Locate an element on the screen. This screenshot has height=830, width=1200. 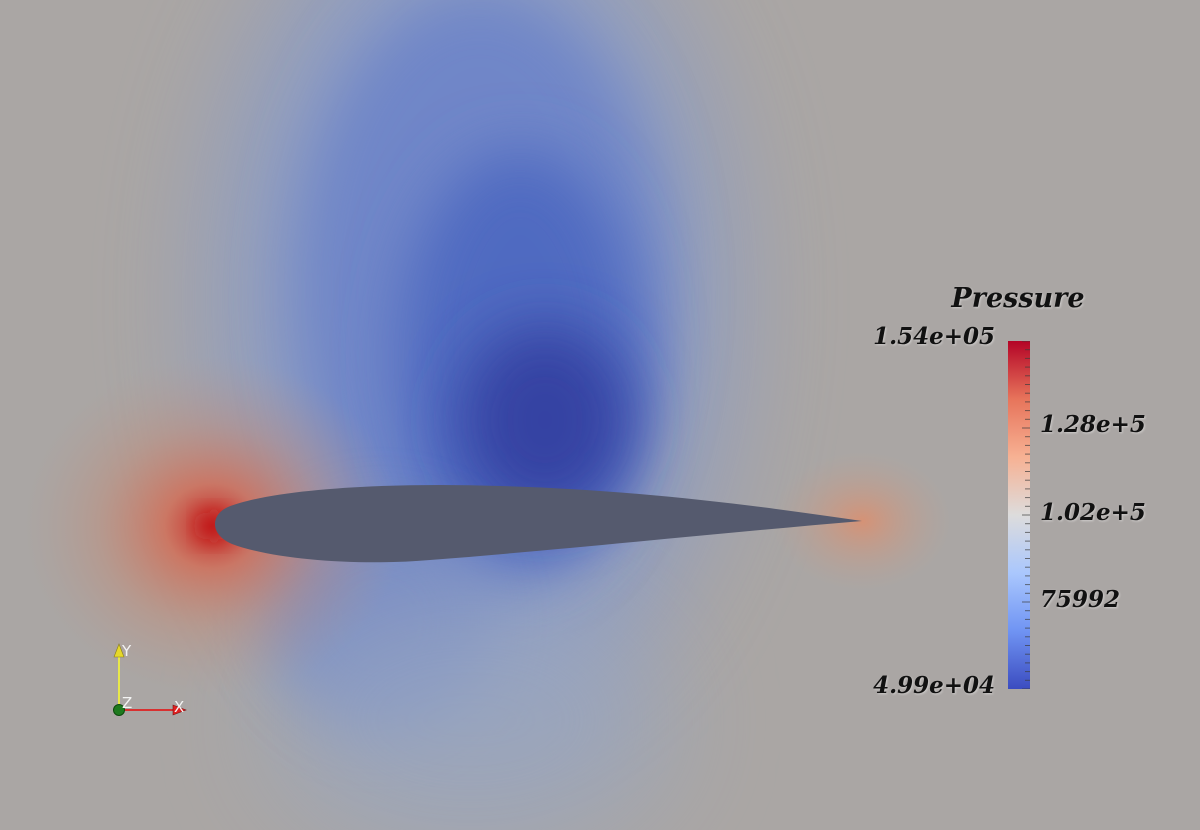
colorbar-ticks is located at coordinates (1026, 515).